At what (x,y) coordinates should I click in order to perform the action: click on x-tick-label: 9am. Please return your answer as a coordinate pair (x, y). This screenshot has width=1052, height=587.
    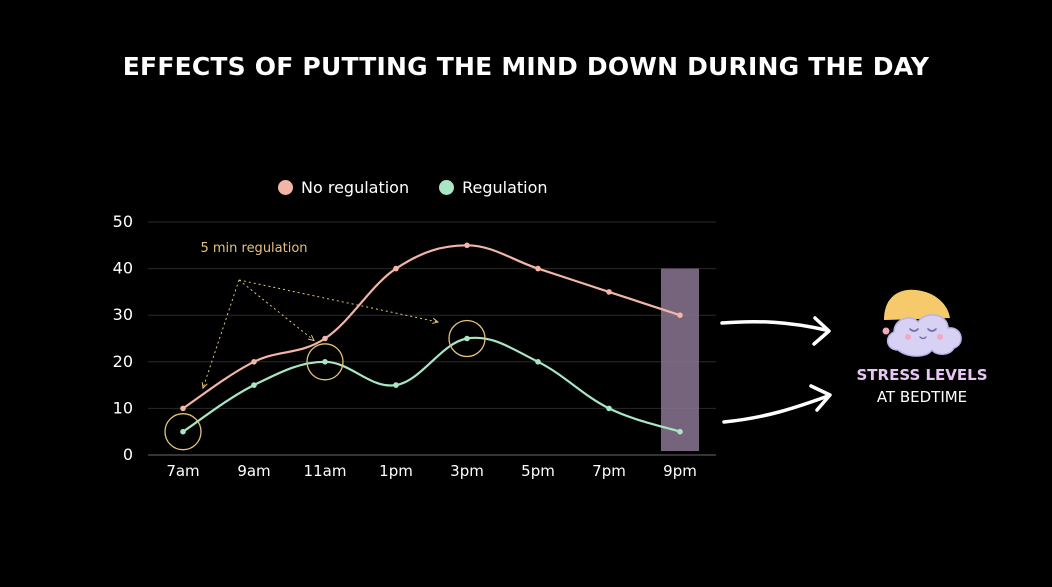
    Looking at the image, I should click on (253, 471).